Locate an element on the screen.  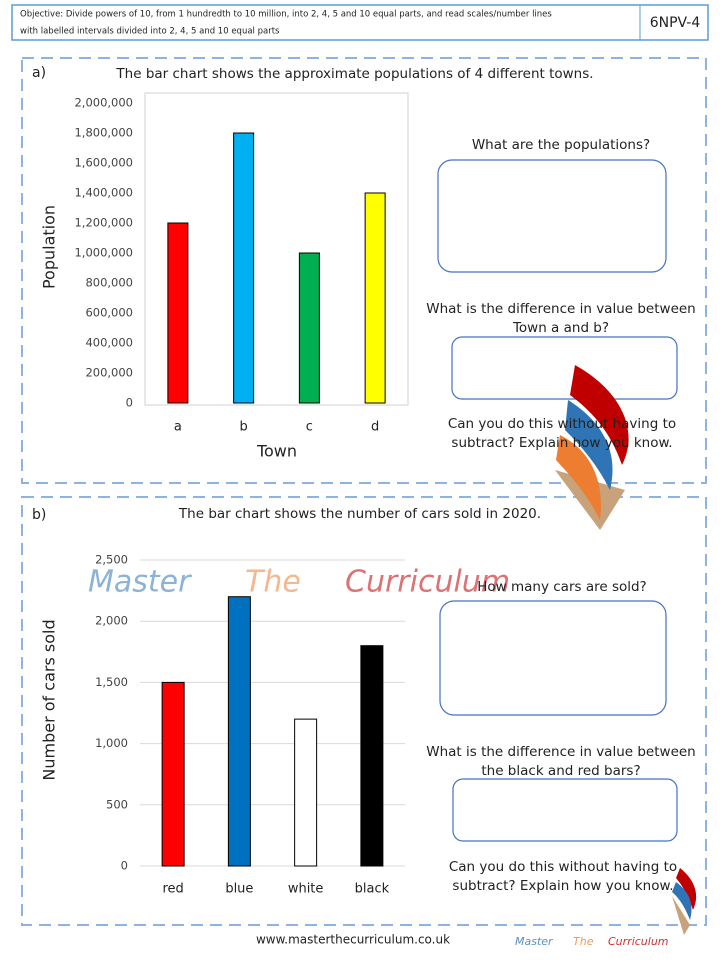
logo is located at coordinates (626, 650).